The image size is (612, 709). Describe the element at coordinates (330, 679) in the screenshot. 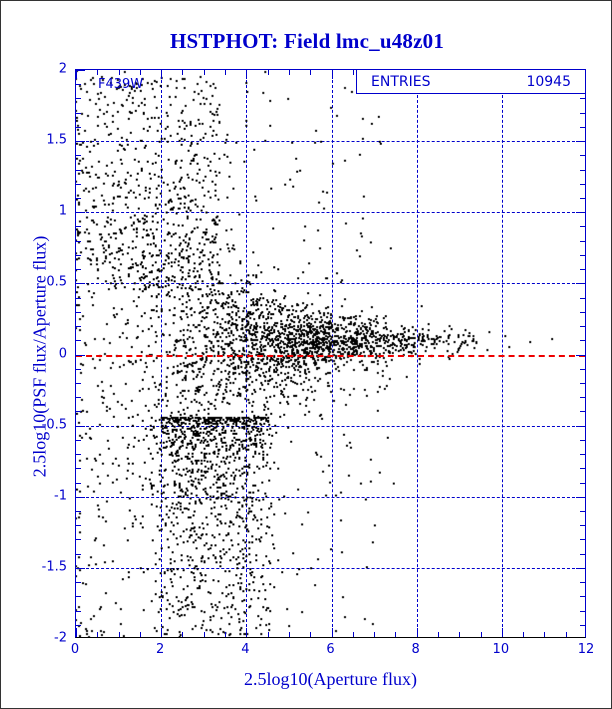

I see `x-axis-title: 2.5log10(Aperture flux)` at that location.